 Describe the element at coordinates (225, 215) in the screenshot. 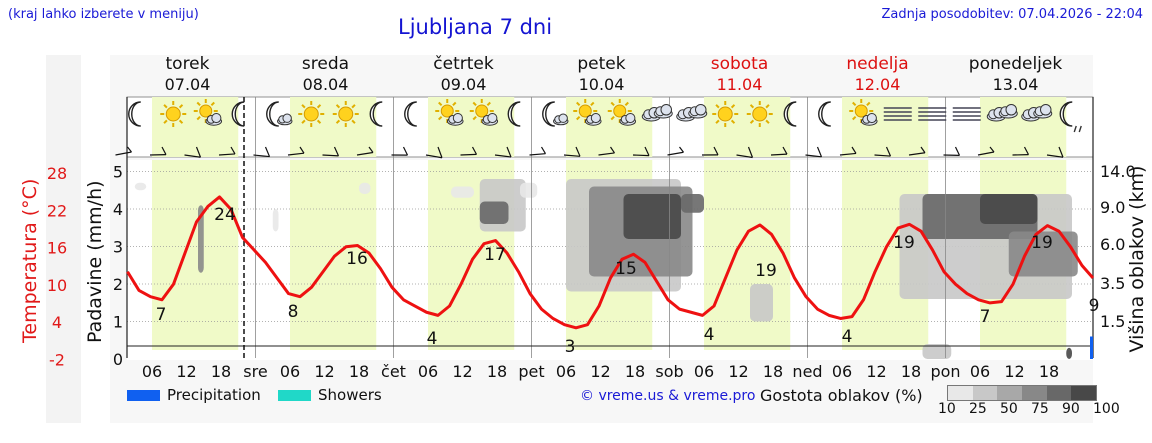

I see `temperature-extreme-label: 24` at that location.